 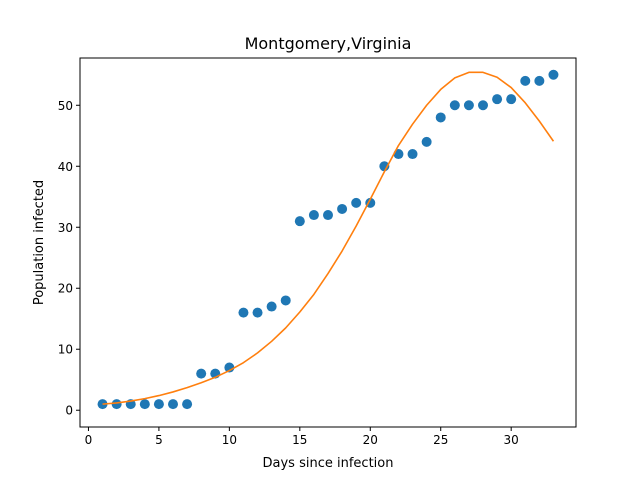 What do you see at coordinates (328, 43) in the screenshot?
I see `chart-title: Montgomery,Virginia` at bounding box center [328, 43].